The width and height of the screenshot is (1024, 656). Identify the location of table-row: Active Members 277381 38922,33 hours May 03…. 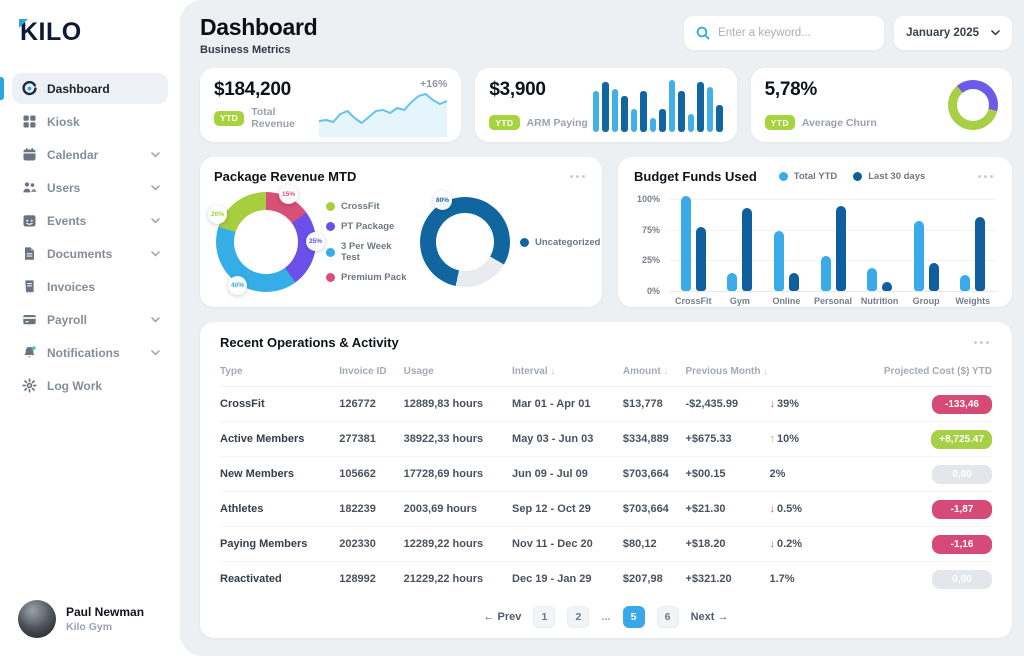
(606, 439).